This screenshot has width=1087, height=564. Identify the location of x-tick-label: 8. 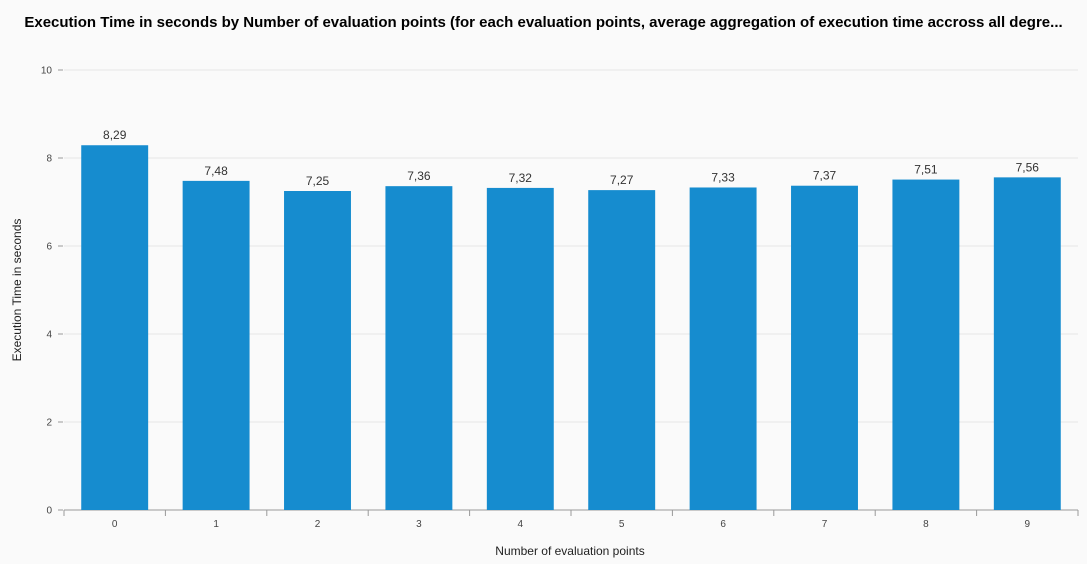
(926, 524).